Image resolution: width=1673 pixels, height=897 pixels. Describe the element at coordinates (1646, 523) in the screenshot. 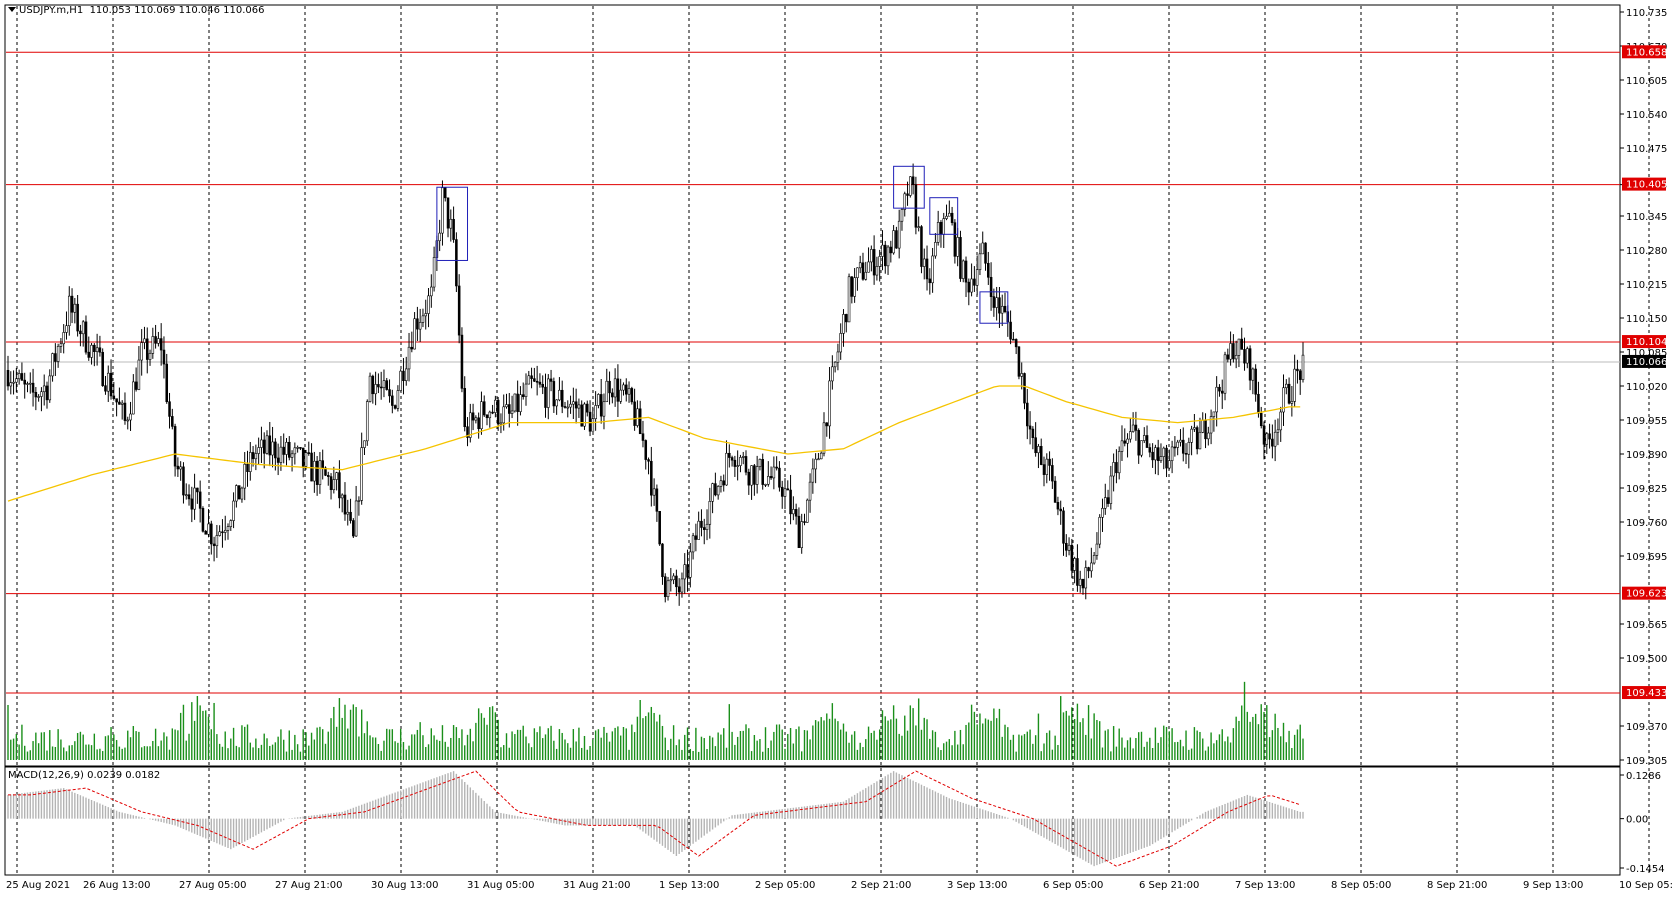

I see `price-label: 109.760` at that location.